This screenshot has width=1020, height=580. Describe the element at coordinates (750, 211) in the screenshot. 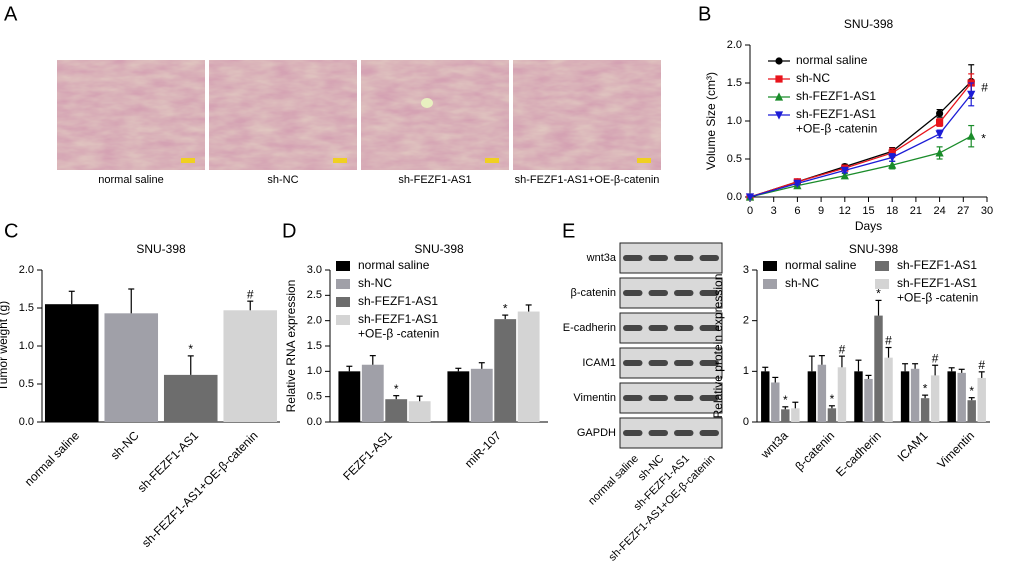

I see `x-tick-label: 0` at that location.